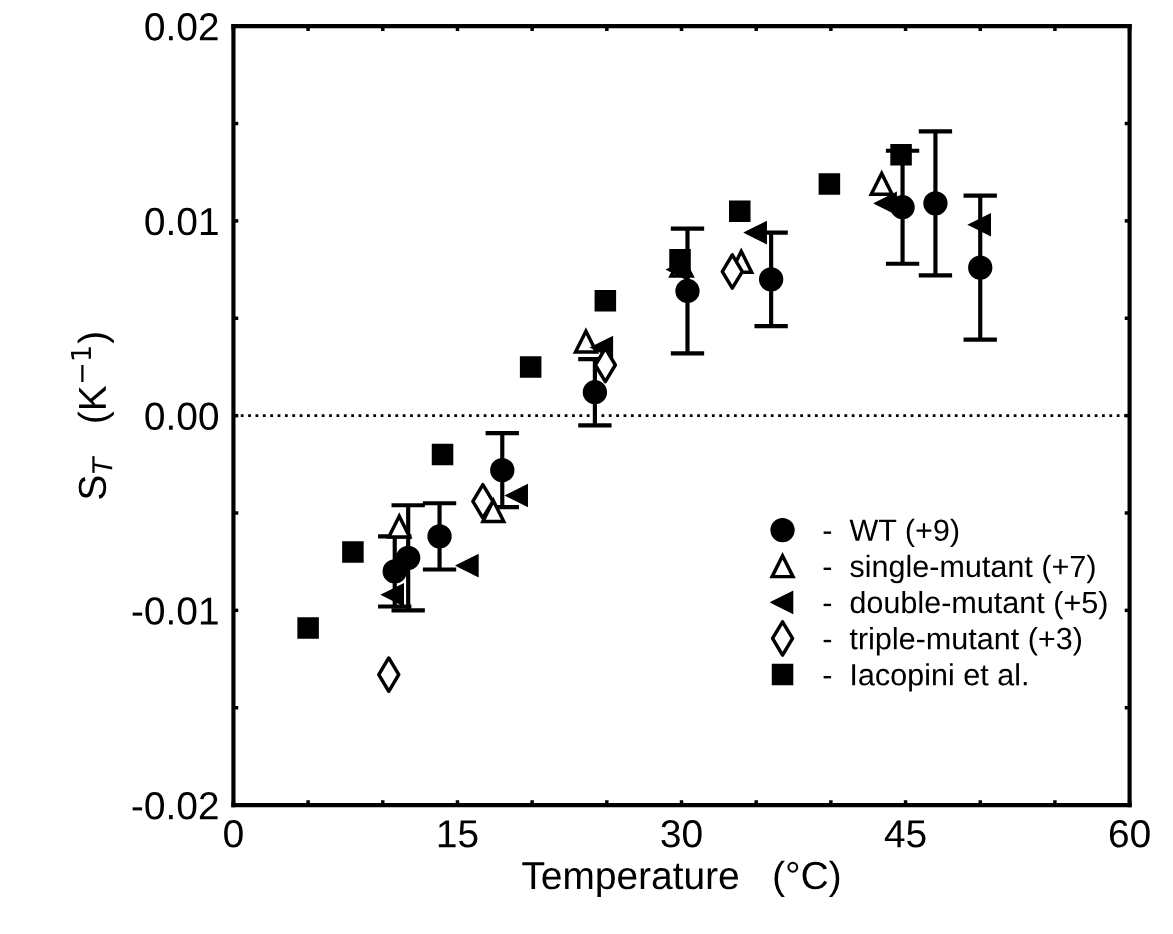  I want to click on x-tick-label: 30, so click(681, 834).